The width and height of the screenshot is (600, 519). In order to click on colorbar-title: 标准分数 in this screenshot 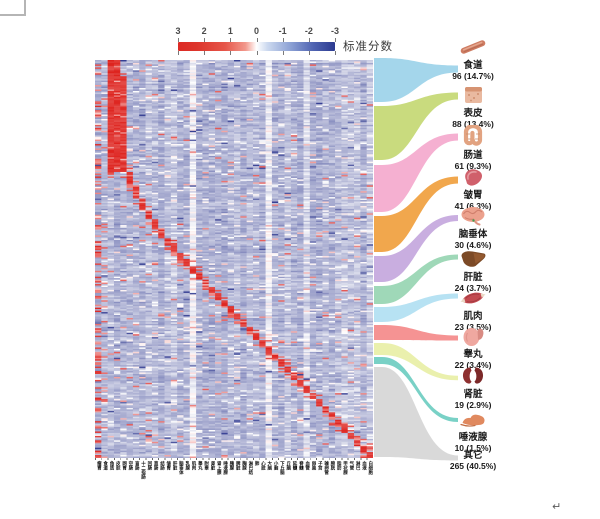, I will do `click(368, 47)`.